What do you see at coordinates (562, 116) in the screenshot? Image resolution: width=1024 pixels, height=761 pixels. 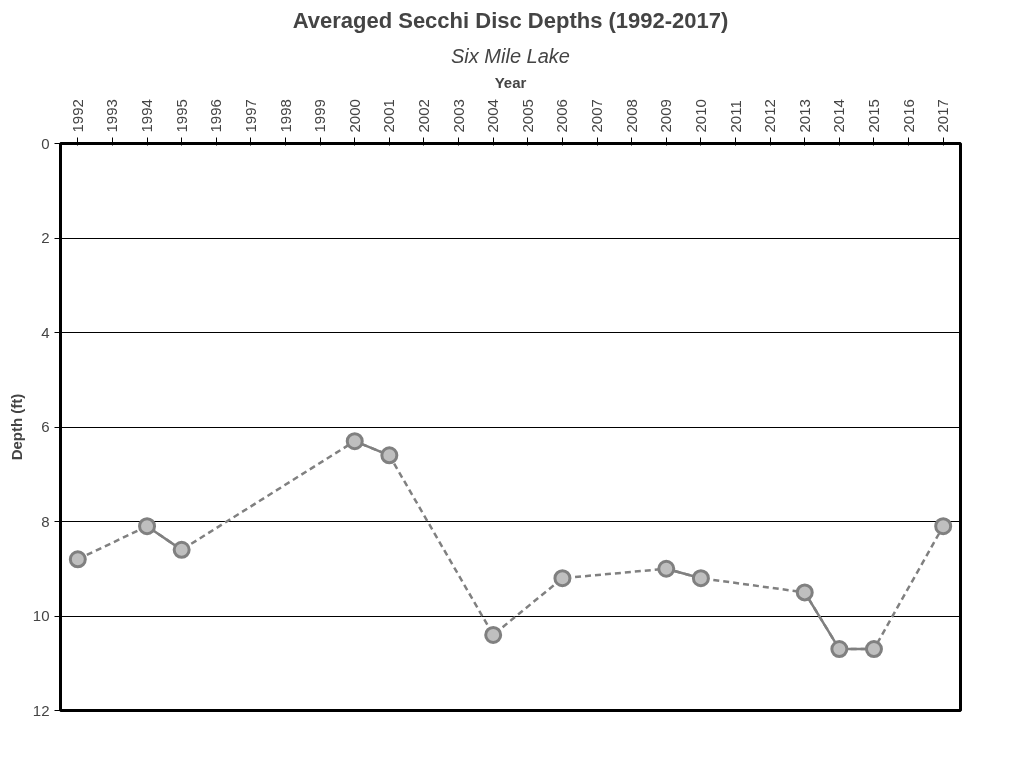 I see `x-tick-label: 2006` at bounding box center [562, 116].